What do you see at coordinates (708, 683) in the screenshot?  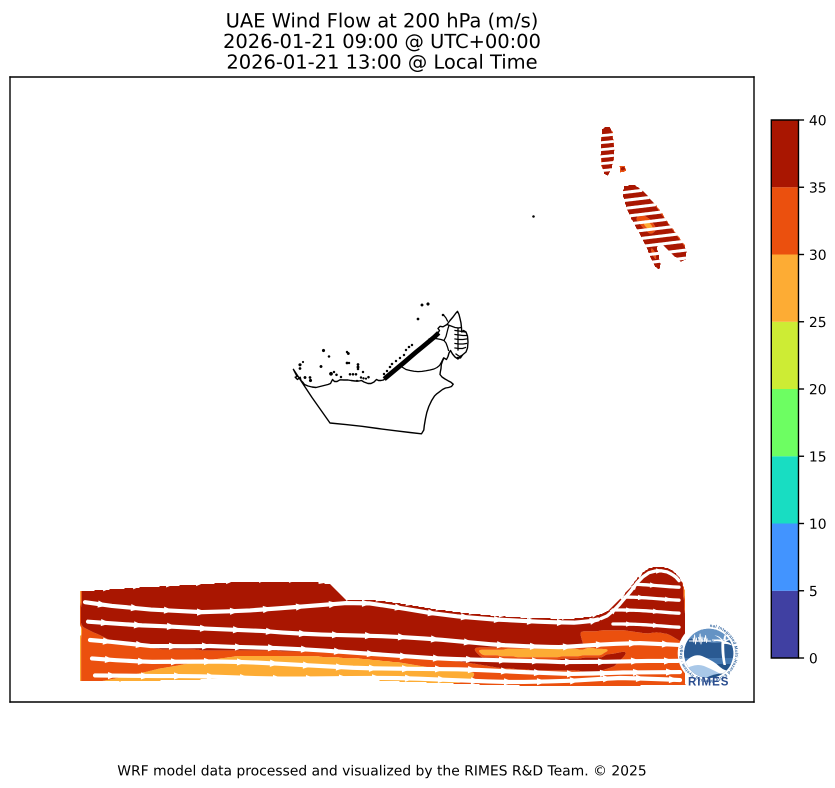 I see `svg-text: RIMES` at bounding box center [708, 683].